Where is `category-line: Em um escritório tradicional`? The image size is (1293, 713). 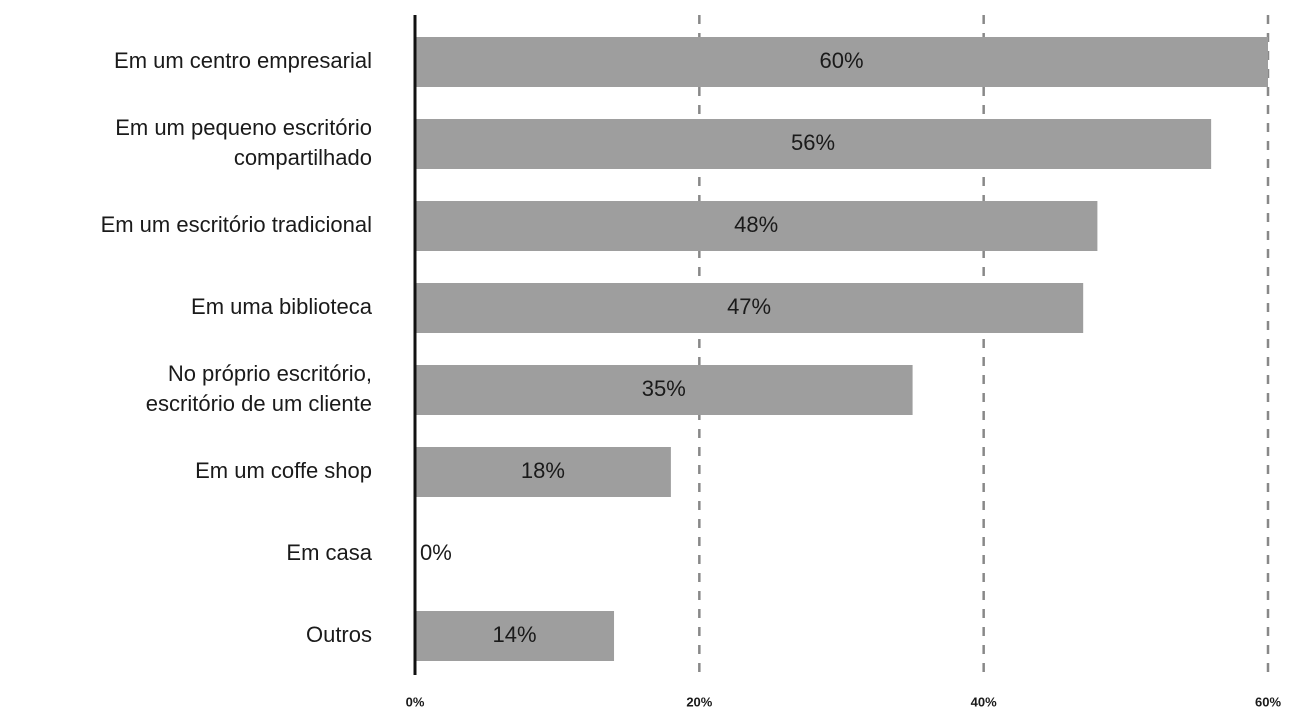
category-line: Em um escritório tradicional is located at coordinates (236, 224).